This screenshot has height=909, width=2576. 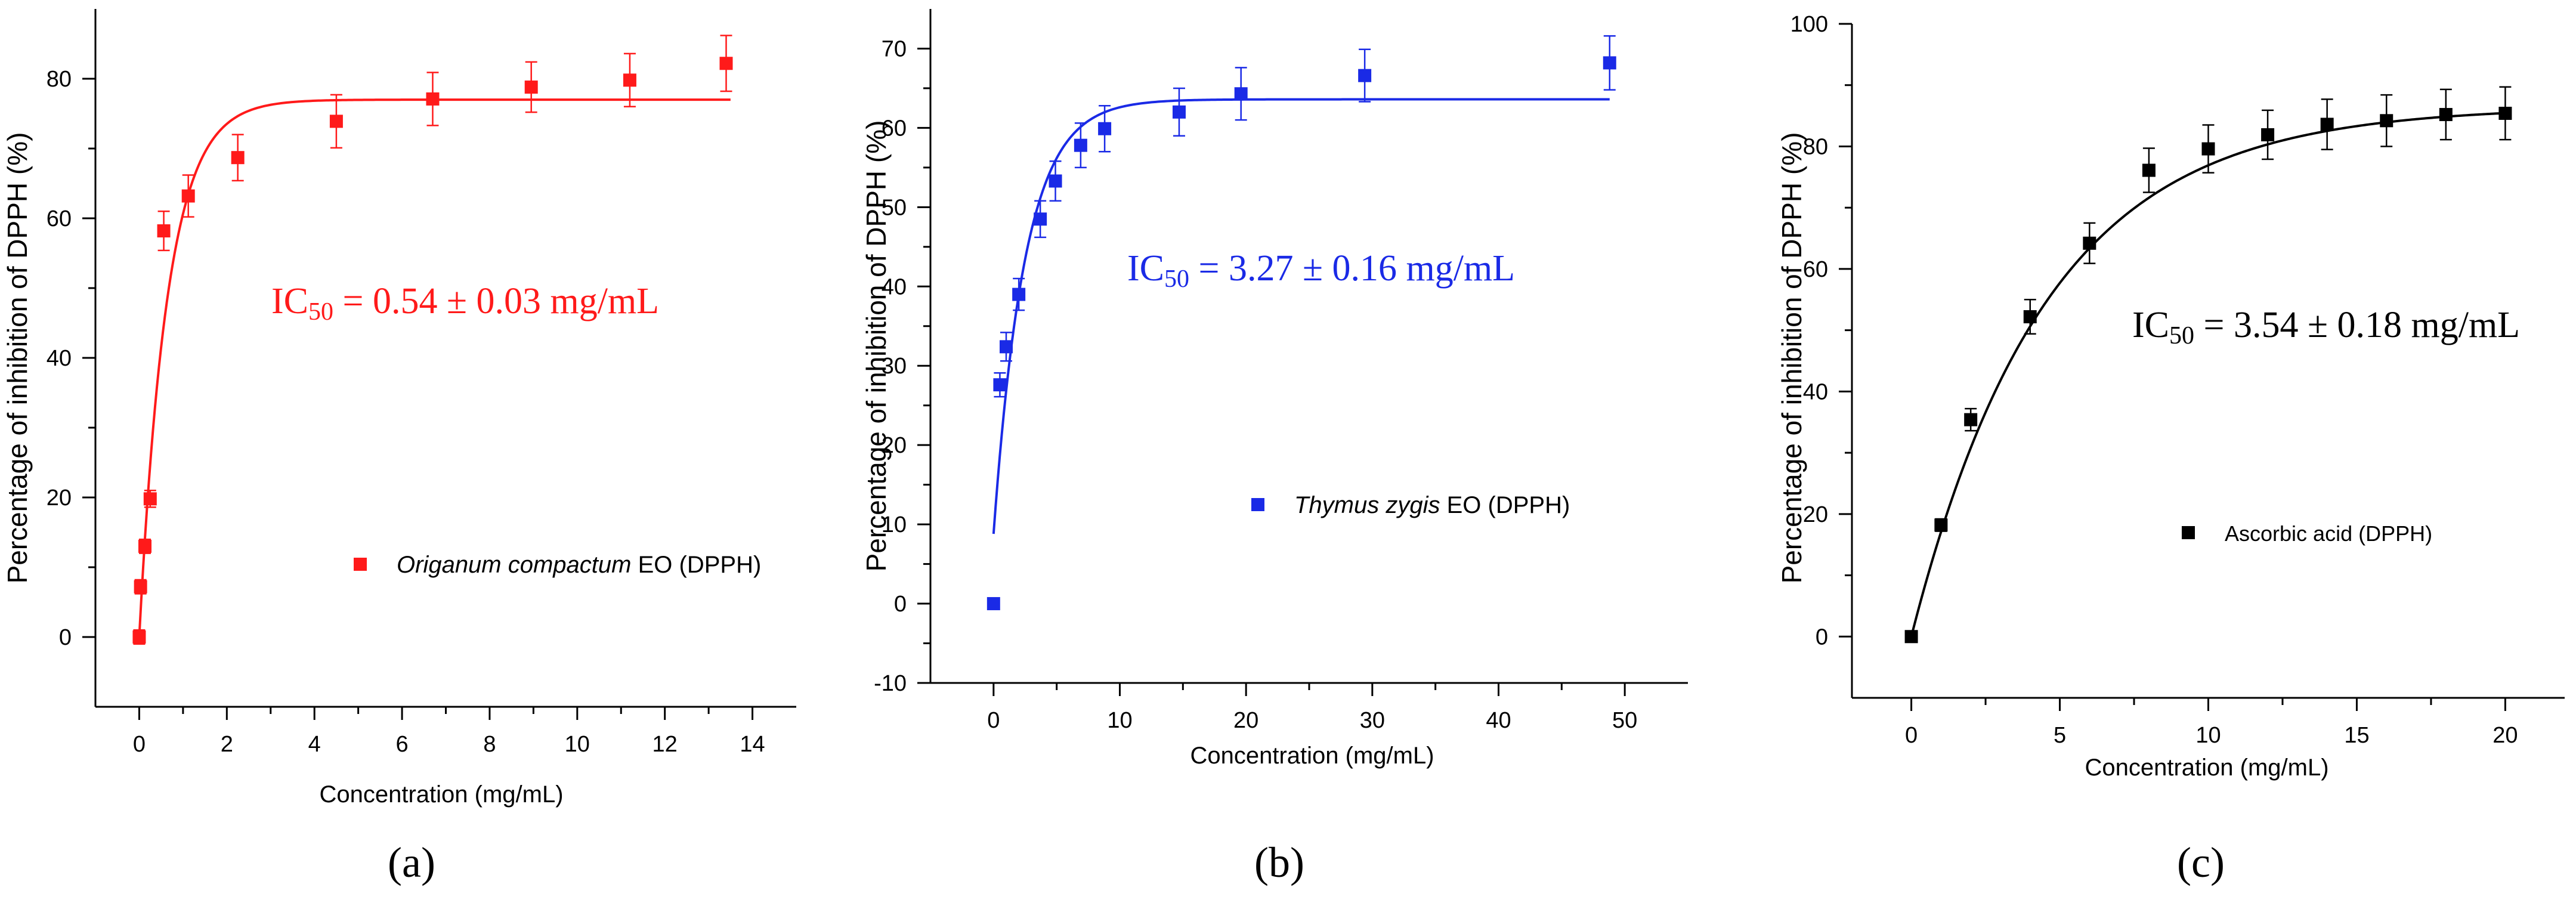 I want to click on x-ticks: 0 2 4 6 8 10 12 14, so click(x=449, y=732).